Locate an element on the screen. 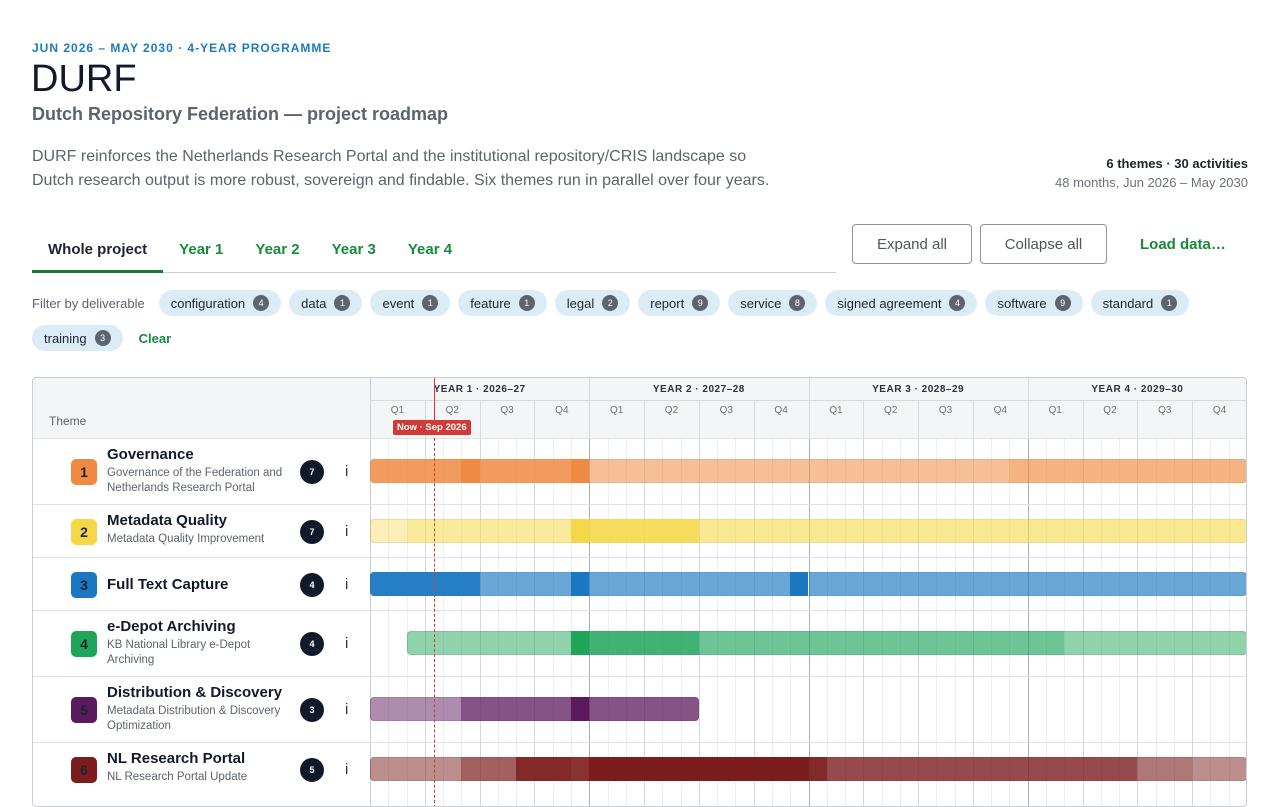  collapse-button: Collapse all is located at coordinates (1043, 244).